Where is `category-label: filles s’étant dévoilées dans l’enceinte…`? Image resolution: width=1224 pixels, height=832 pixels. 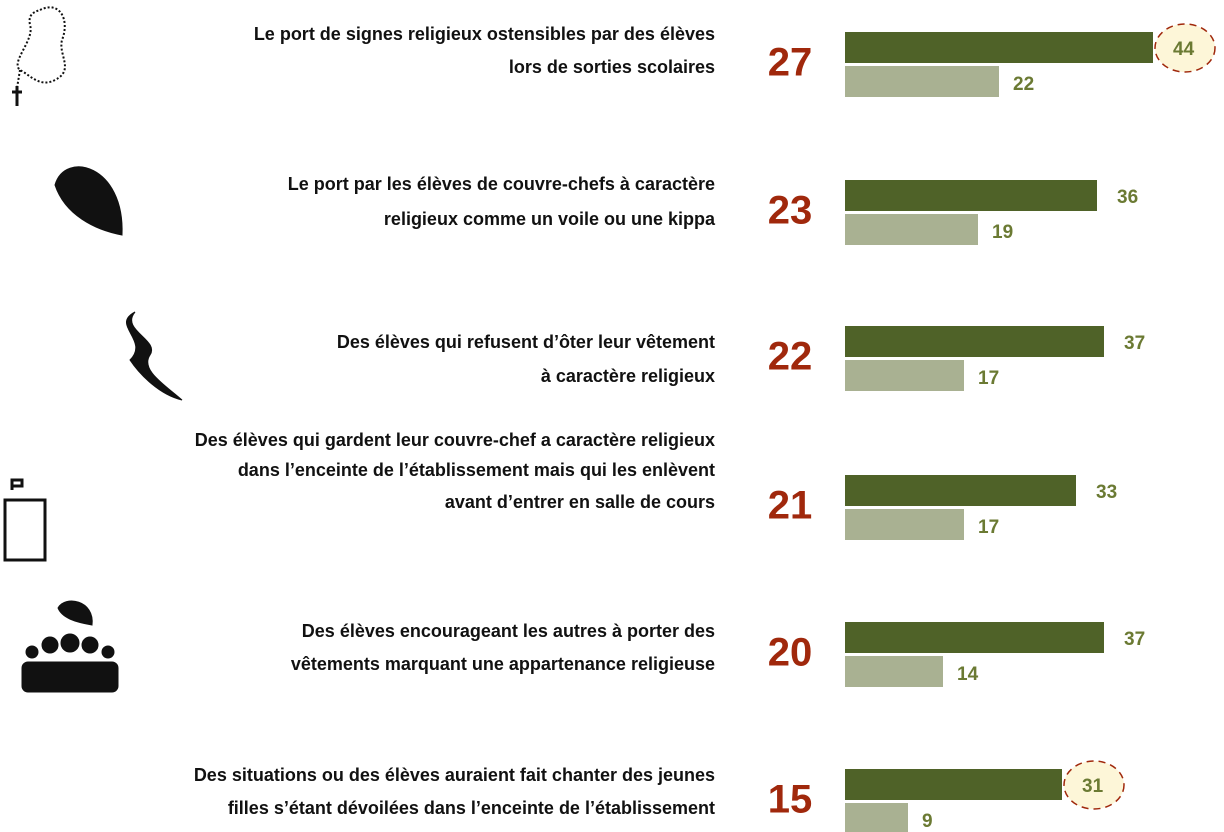 category-label: filles s’étant dévoilées dans l’enceinte… is located at coordinates (471, 808).